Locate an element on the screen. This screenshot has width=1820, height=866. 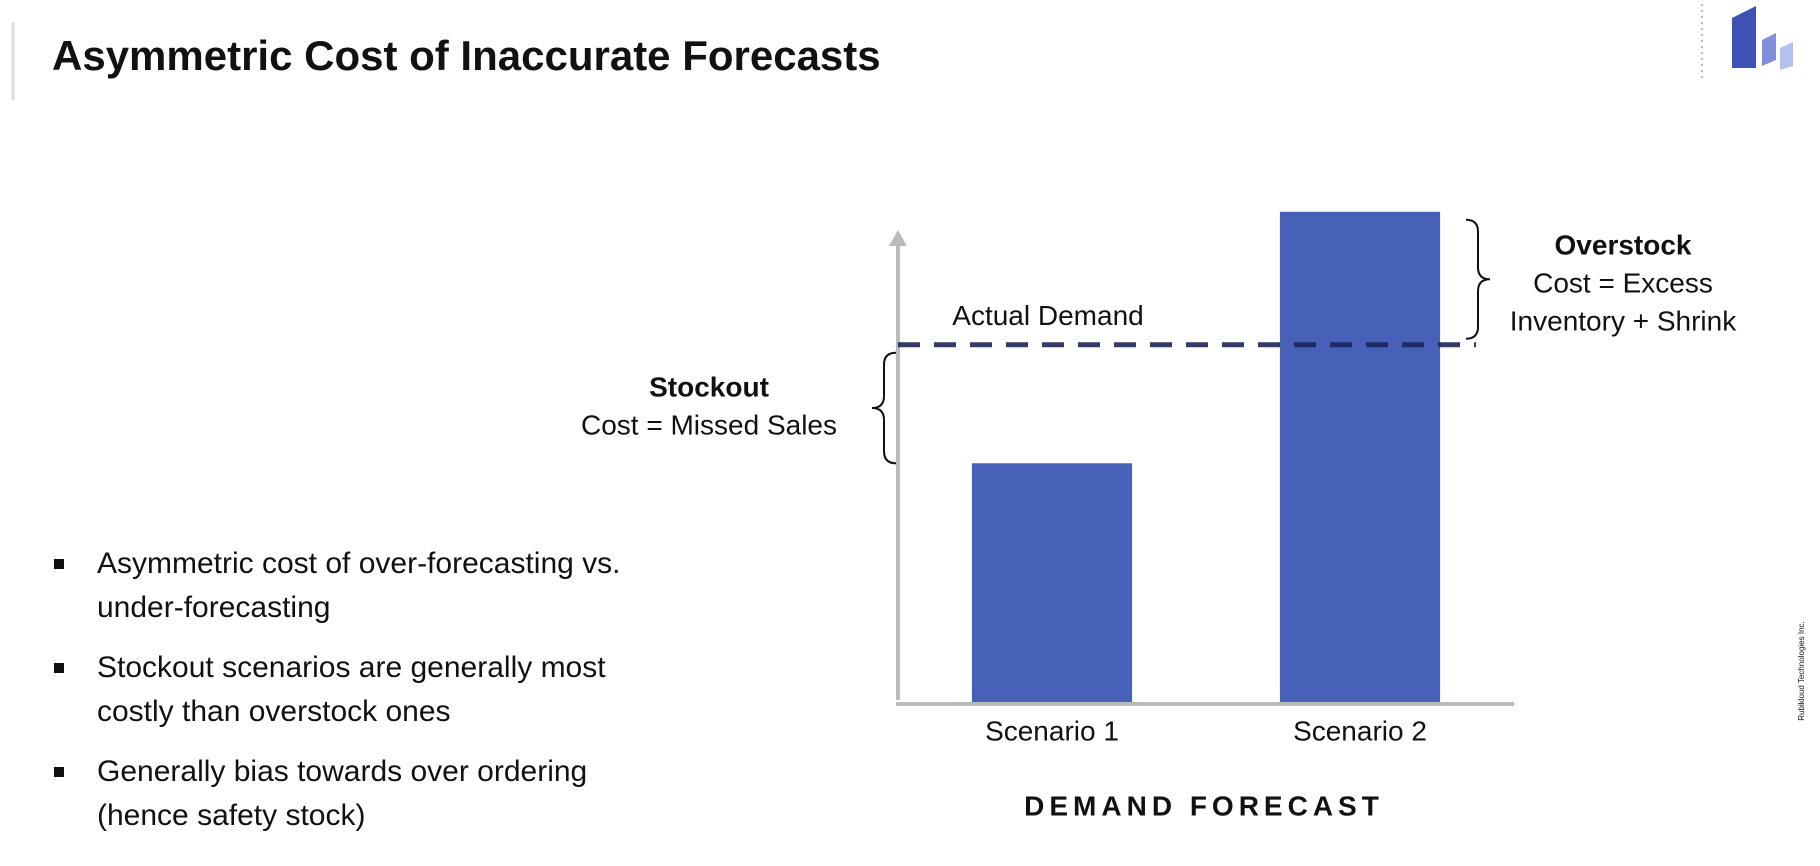
bullet-text: under-forecasting is located at coordinates (213, 607).